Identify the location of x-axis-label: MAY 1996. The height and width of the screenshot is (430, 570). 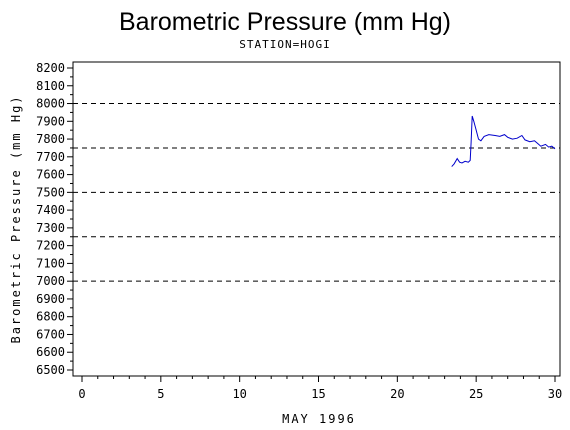
(319, 419).